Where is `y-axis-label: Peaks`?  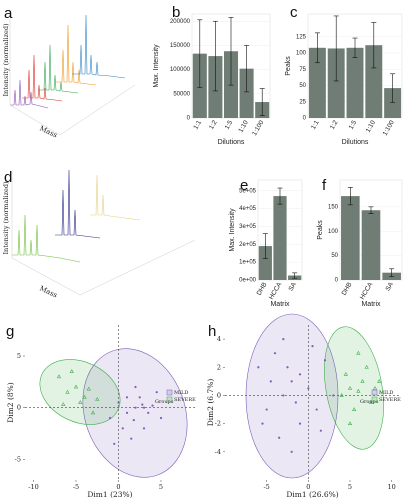 y-axis-label: Peaks is located at coordinates (288, 66).